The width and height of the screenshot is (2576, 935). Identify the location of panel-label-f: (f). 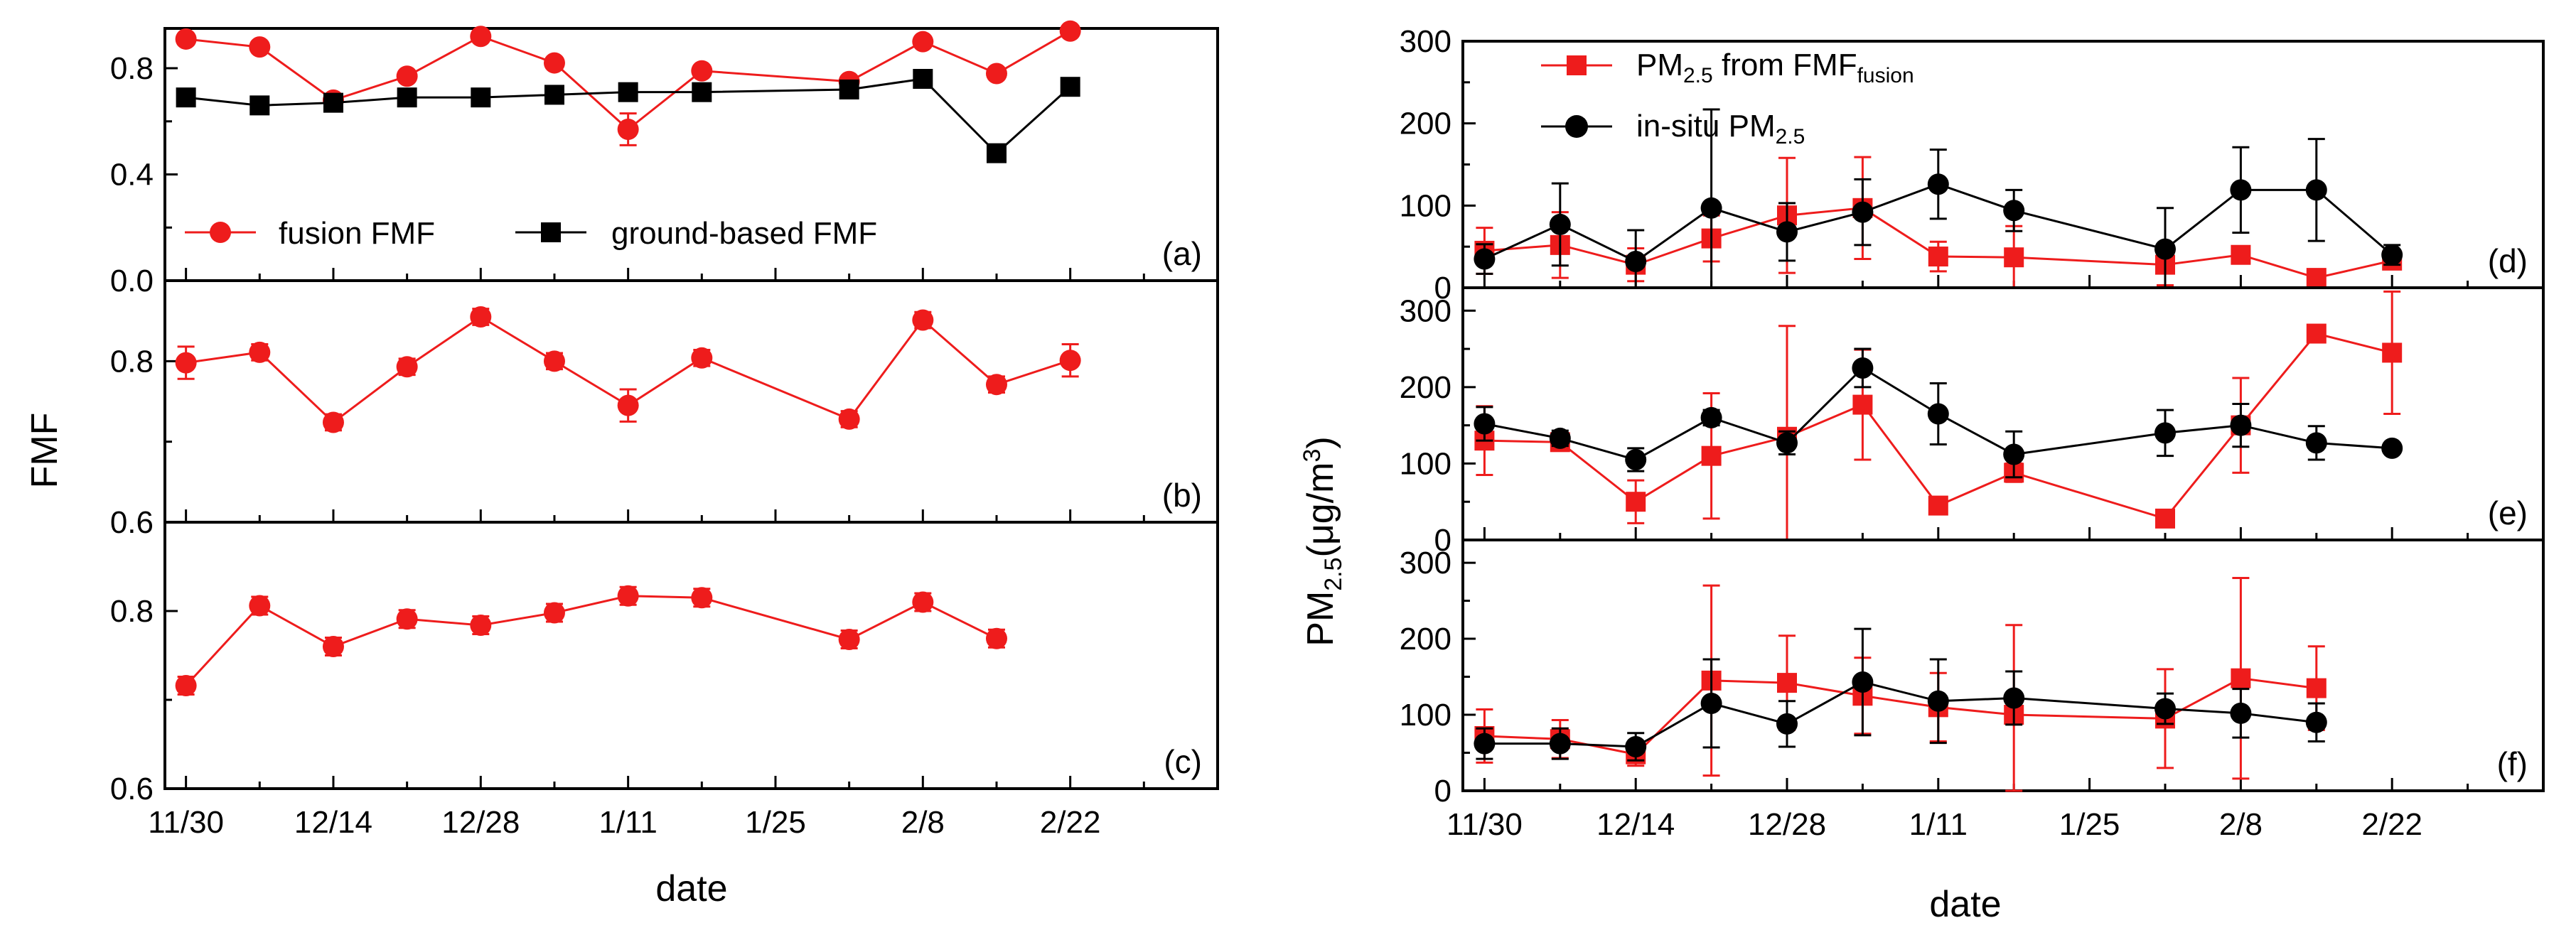
(2512, 763).